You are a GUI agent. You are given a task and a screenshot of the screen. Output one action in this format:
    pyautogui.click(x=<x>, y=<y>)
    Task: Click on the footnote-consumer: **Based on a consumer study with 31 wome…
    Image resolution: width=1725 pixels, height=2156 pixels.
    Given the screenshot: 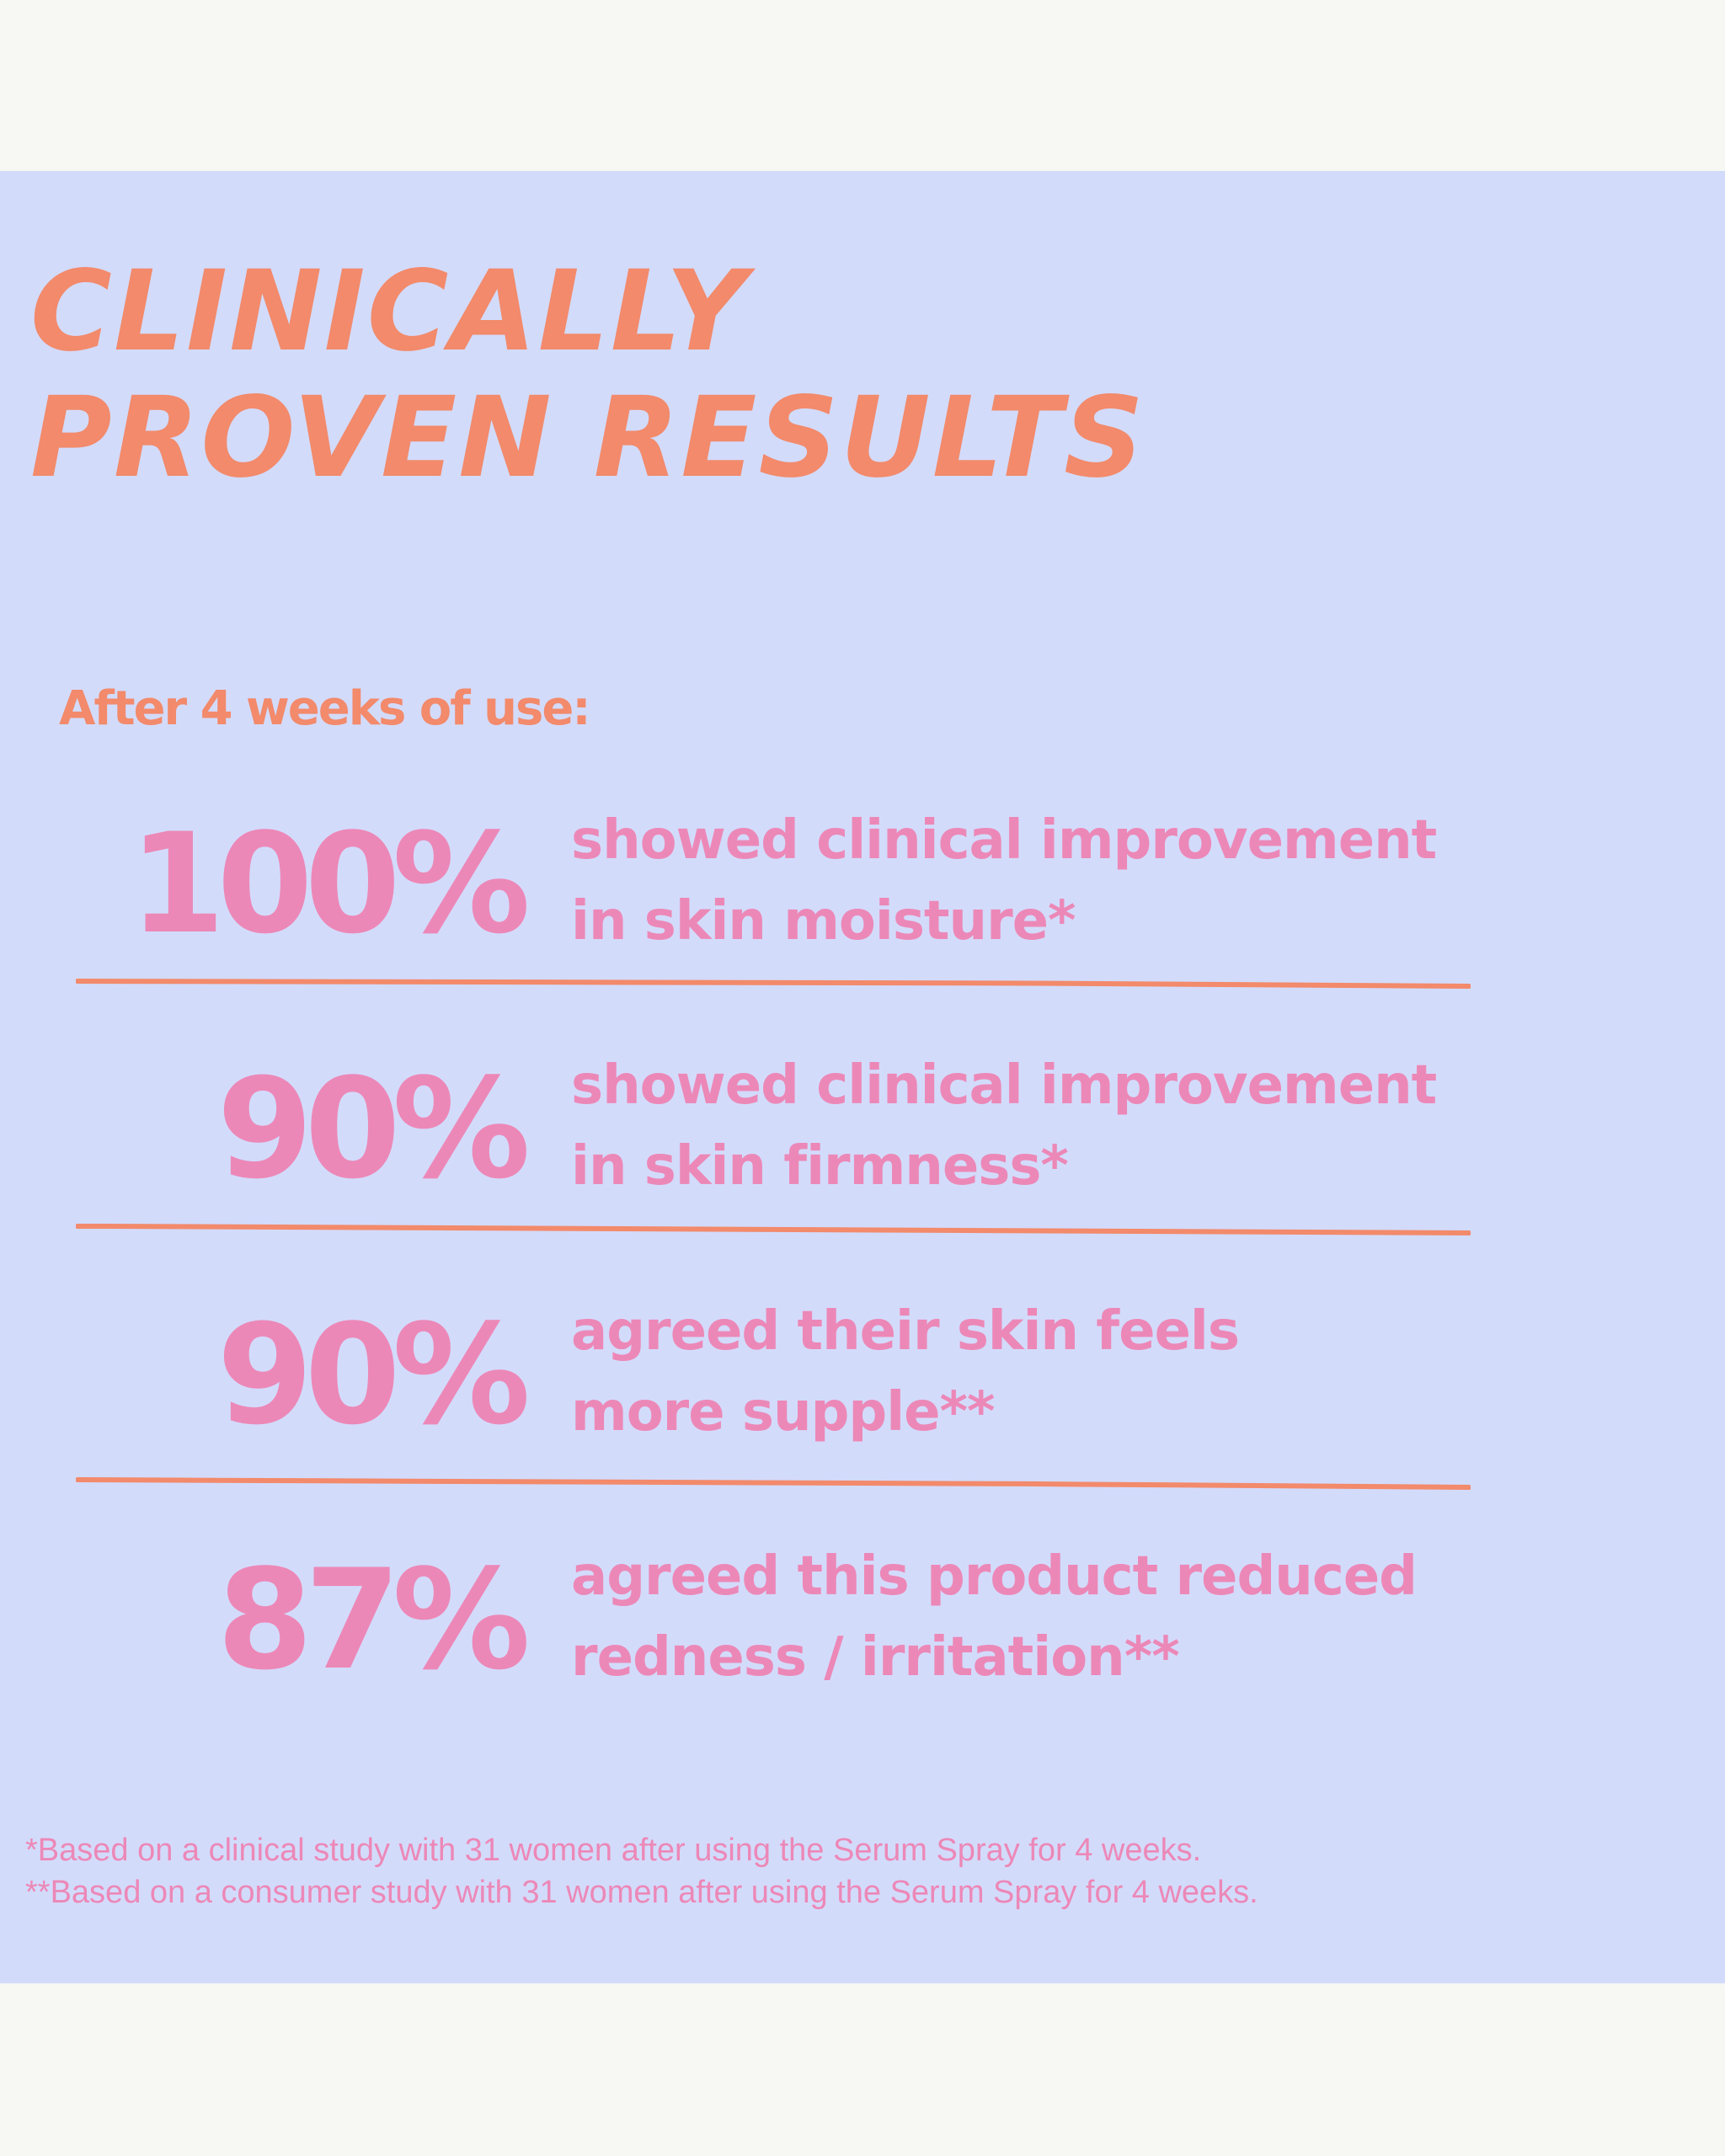 What is the action you would take?
    pyautogui.click(x=641, y=1892)
    